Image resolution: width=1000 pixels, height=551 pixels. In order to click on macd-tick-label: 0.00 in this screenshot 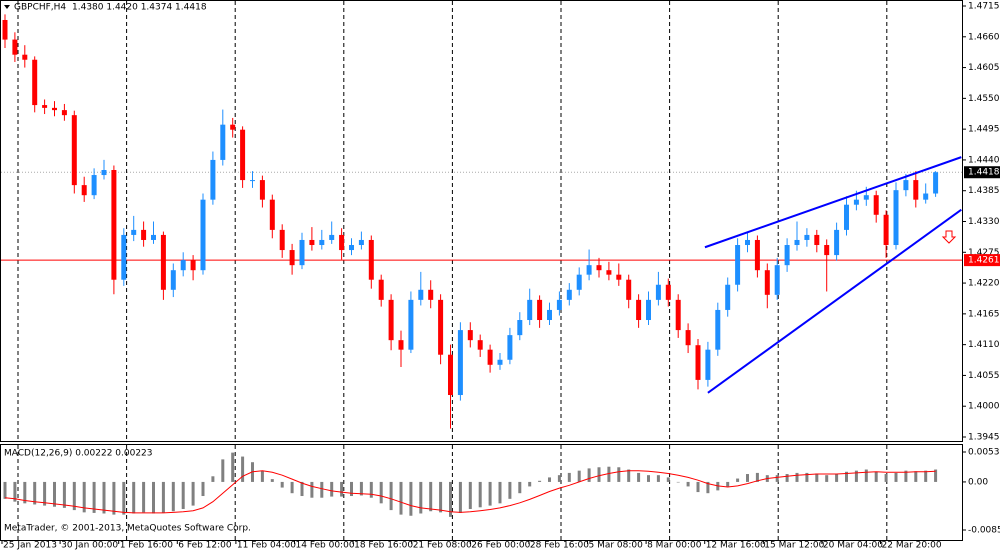, I will do `click(978, 482)`.